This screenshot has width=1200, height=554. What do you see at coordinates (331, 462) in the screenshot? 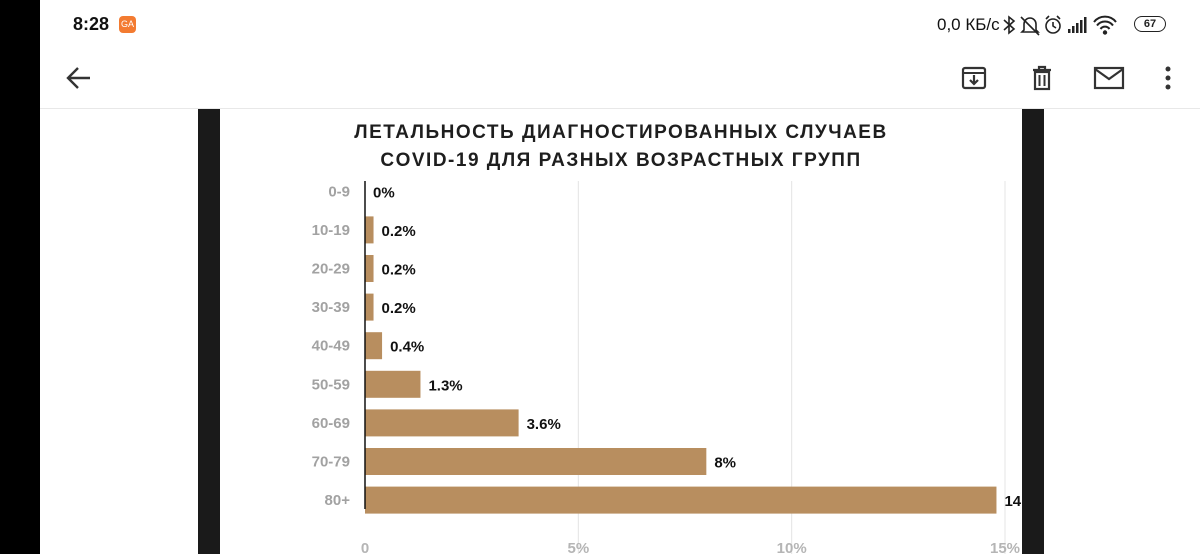
I see `category-label: 70-79` at bounding box center [331, 462].